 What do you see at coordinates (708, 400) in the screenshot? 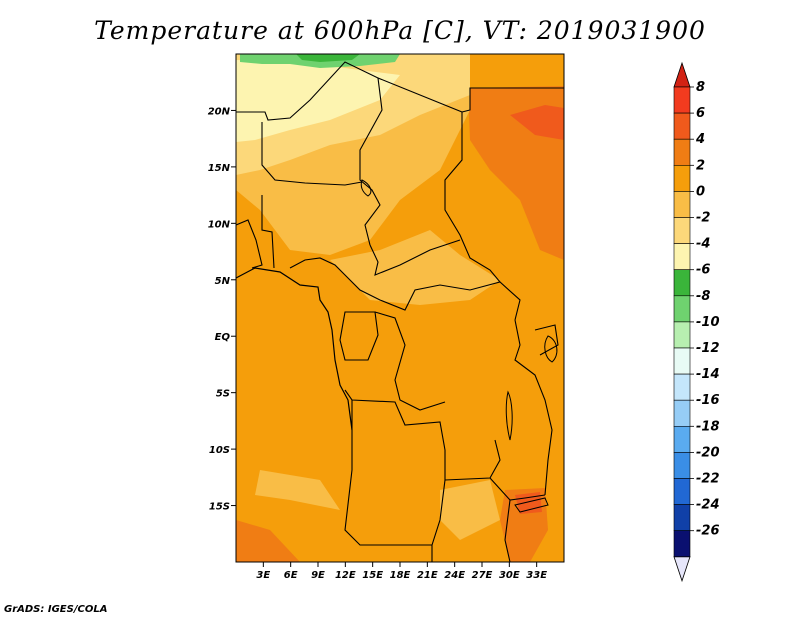
I see `colorbar-label: -16` at bounding box center [708, 400].